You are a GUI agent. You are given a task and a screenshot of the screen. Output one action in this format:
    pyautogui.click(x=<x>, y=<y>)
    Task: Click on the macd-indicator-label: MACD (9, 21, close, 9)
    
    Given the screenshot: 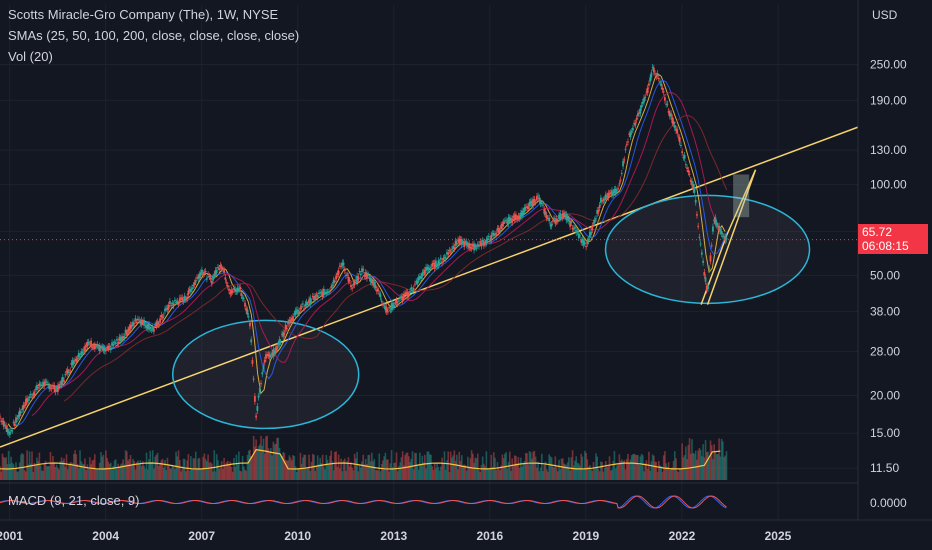 What is the action you would take?
    pyautogui.click(x=74, y=500)
    